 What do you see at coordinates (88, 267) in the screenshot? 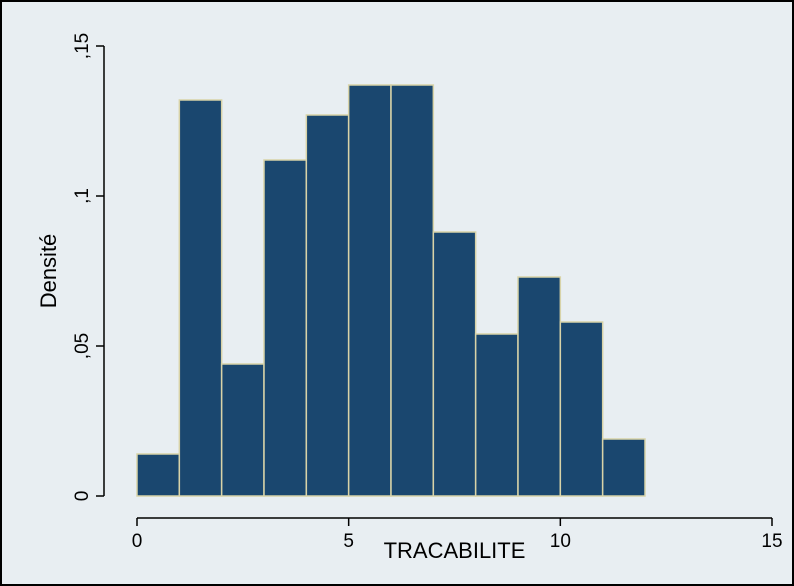
I see `y-ticks-group: 0 ,05 ,1 ,15` at bounding box center [88, 267].